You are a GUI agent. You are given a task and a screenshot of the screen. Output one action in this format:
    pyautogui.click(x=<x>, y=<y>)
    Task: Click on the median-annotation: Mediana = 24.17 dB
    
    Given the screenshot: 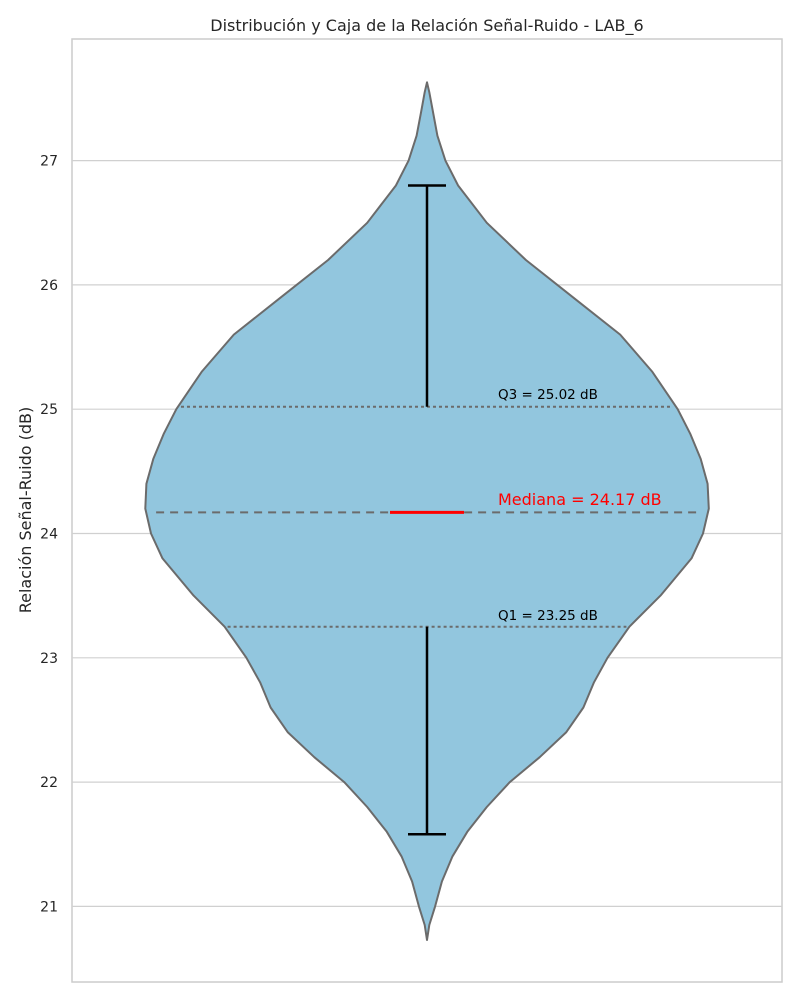 What is the action you would take?
    pyautogui.click(x=580, y=499)
    